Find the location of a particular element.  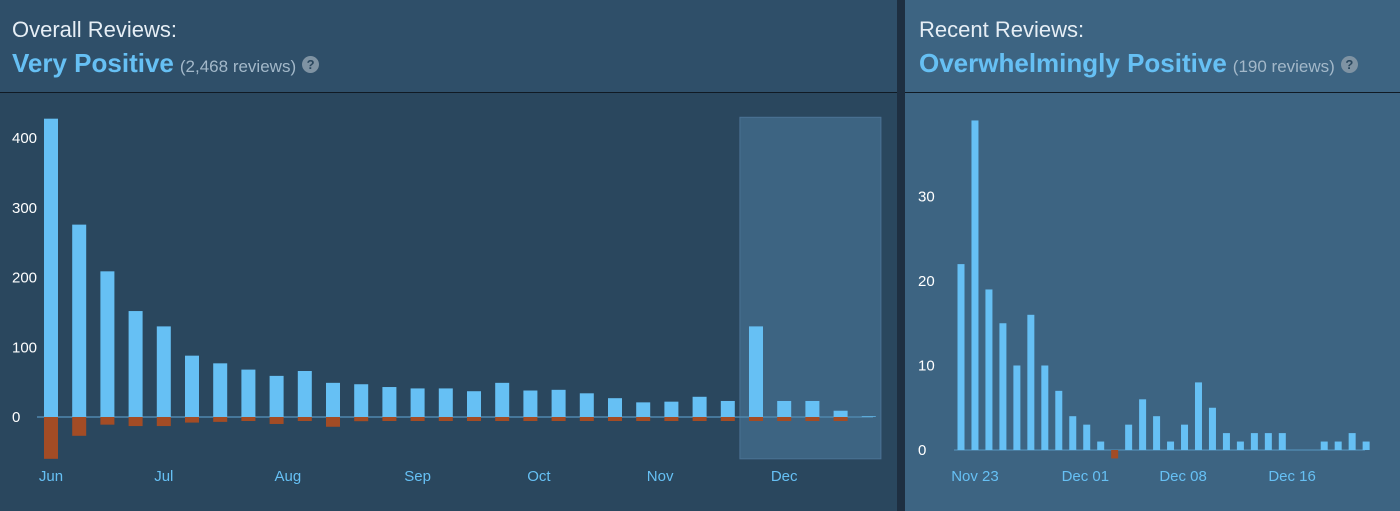

recent-review-score: Overwhelmingly Positive is located at coordinates (1073, 63).